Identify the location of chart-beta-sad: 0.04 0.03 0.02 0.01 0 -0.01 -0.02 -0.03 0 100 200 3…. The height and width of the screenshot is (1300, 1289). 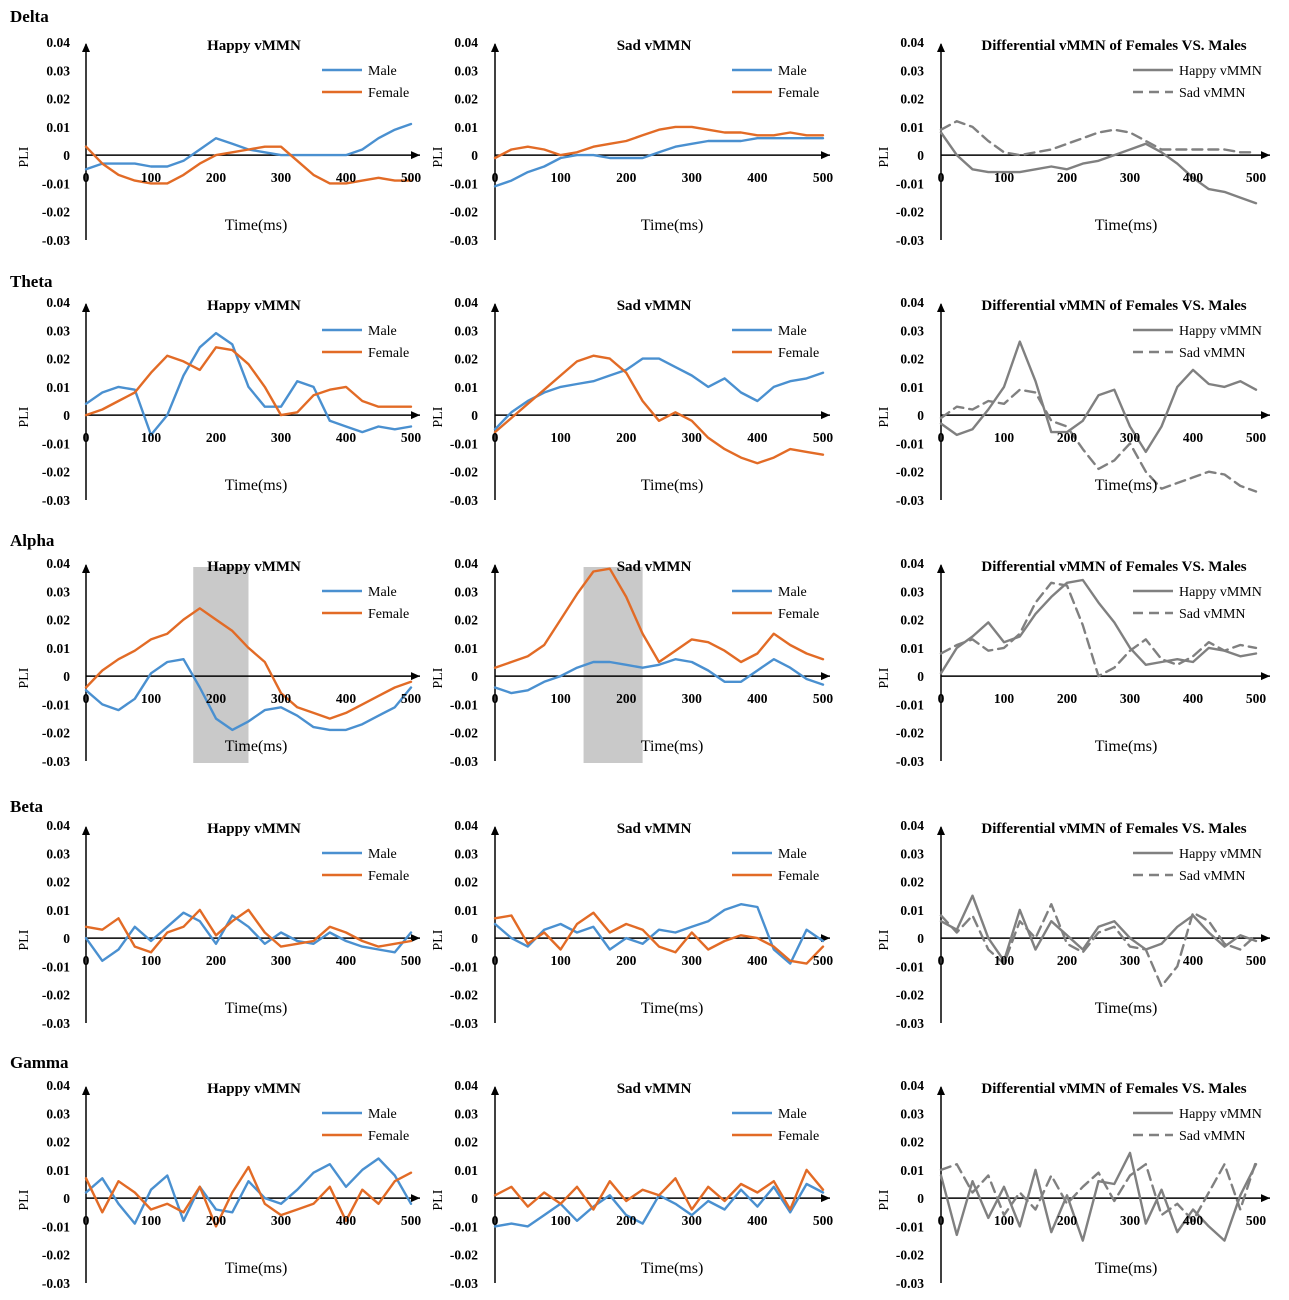
(632, 924).